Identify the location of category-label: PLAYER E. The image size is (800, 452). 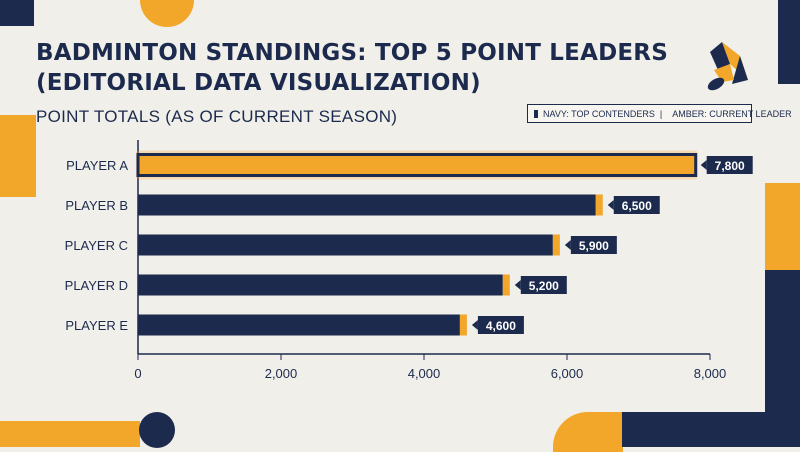
(96, 325).